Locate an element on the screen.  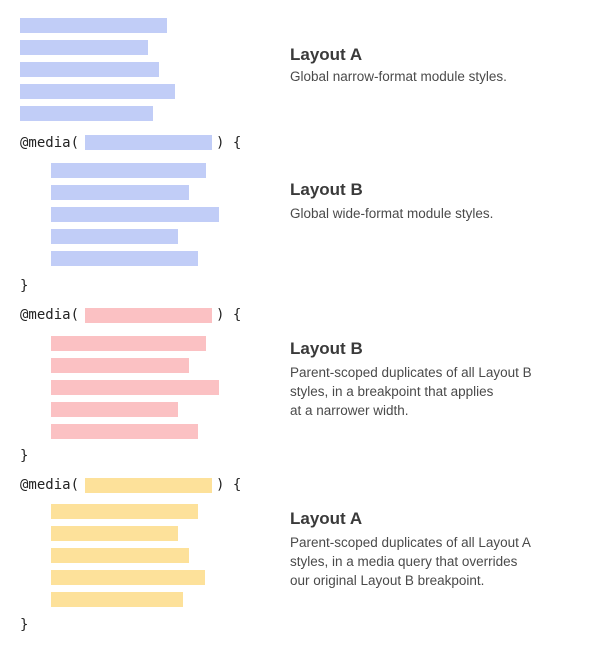
section-description: Global wide-format module styles. is located at coordinates (435, 213).